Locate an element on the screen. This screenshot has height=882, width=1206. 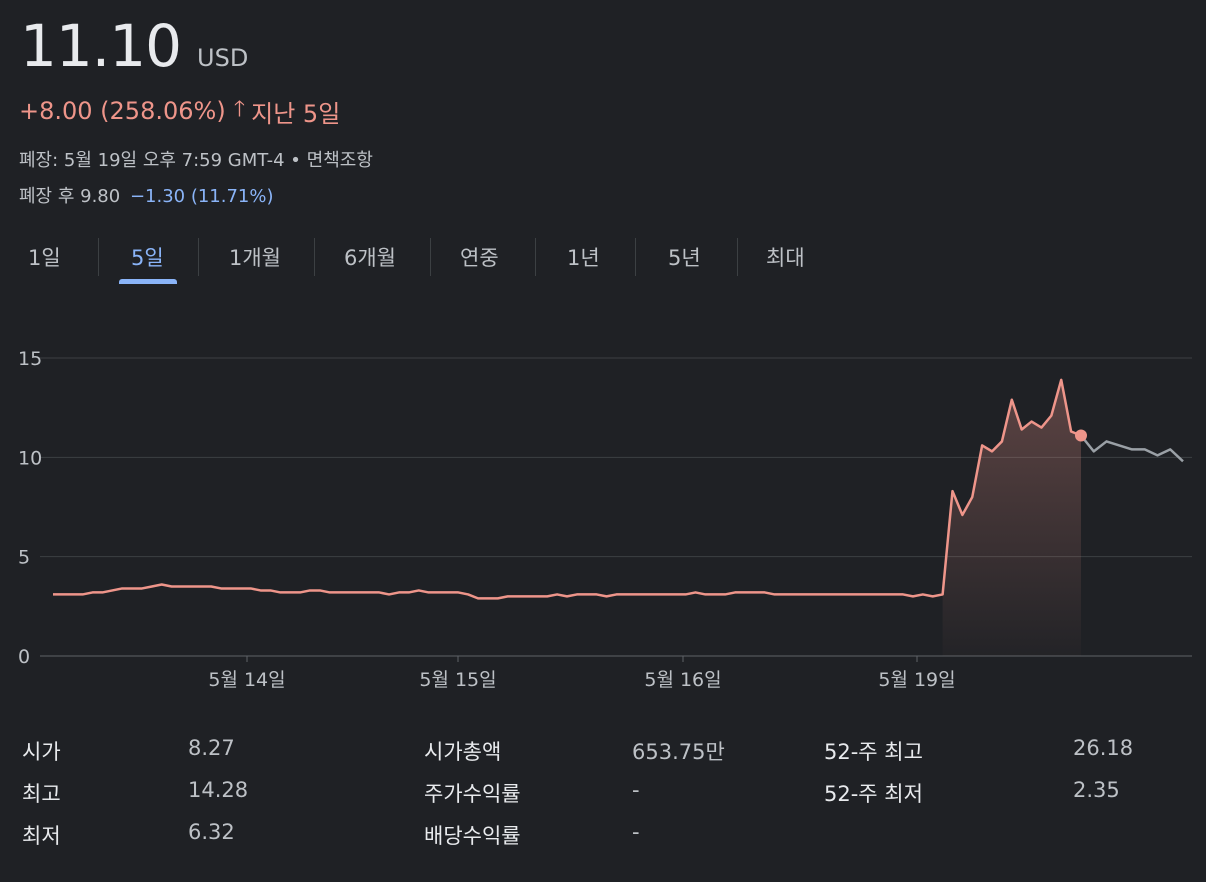
y-tick-label: 0 is located at coordinates (24, 657).